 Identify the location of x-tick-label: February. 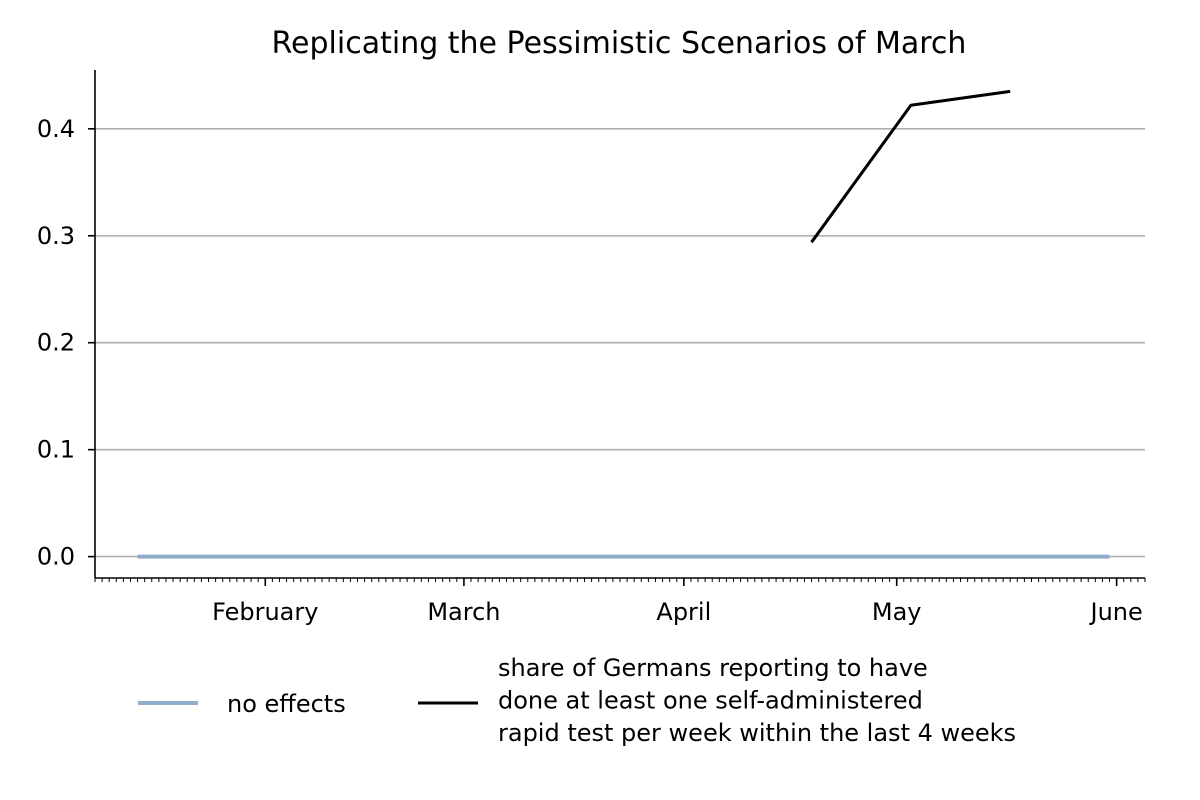
(265, 612).